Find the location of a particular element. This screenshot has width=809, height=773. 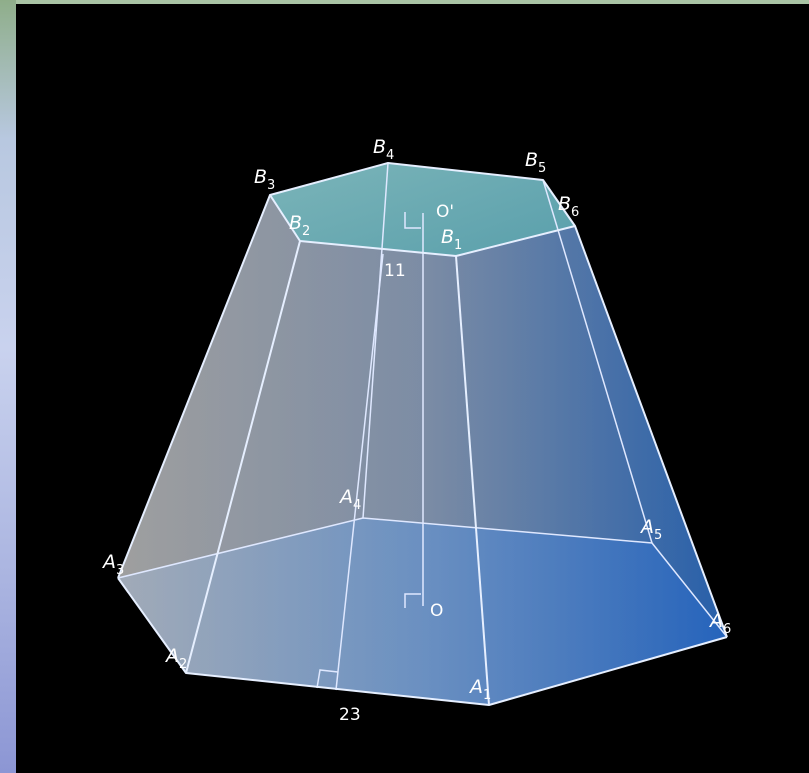

edge-a3-b3 is located at coordinates (194, 386).